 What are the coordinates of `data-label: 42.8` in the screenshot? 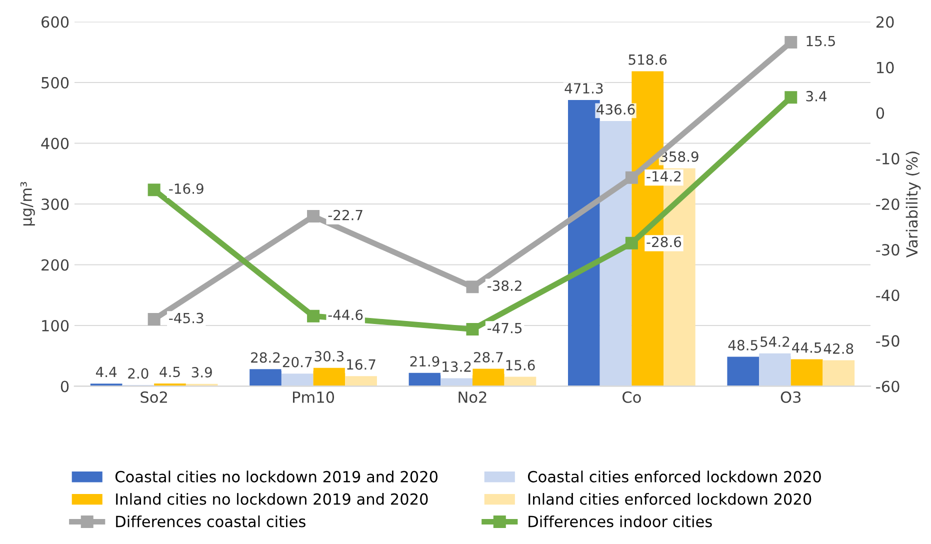 It's located at (839, 348).